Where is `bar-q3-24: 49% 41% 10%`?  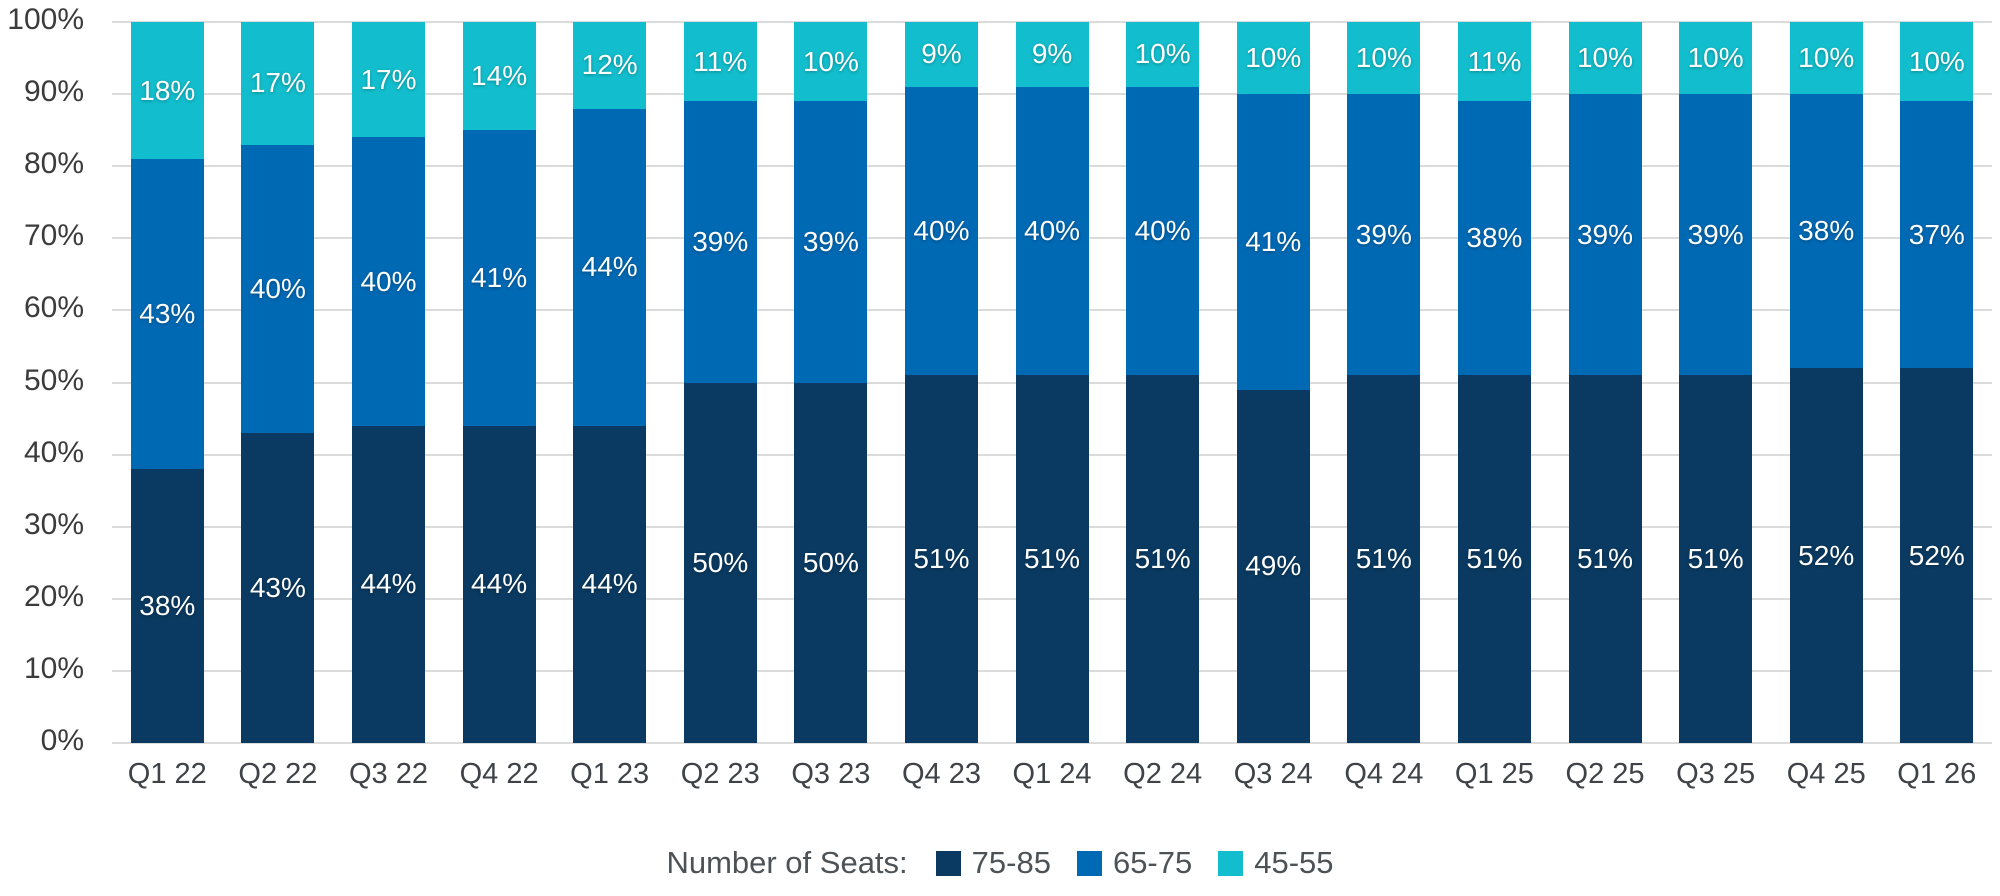 bar-q3-24: 49% 41% 10% is located at coordinates (1273, 382).